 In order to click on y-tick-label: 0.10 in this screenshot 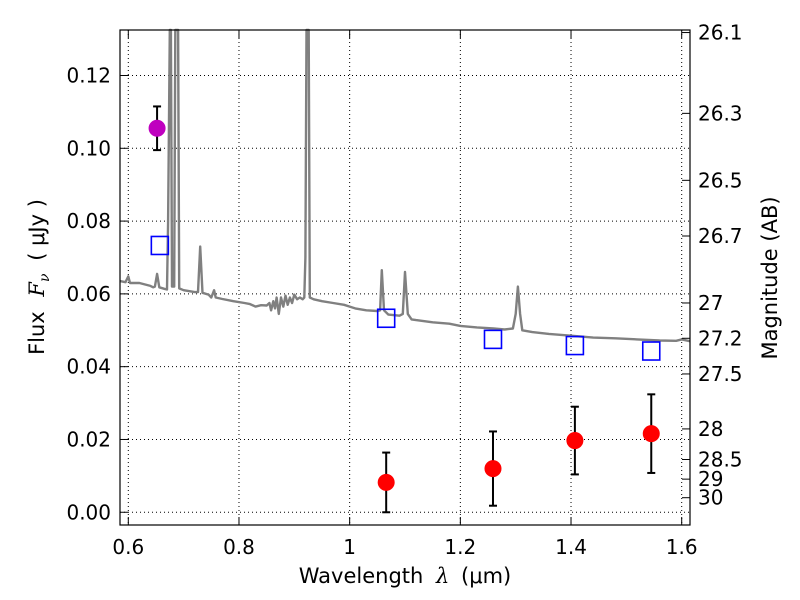, I will do `click(88, 148)`.